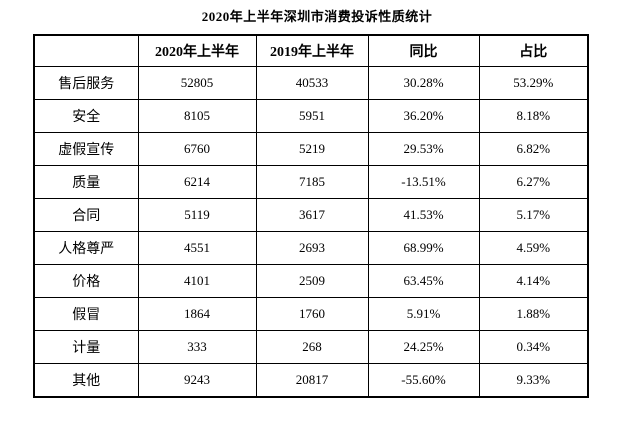 The image size is (634, 430). I want to click on cell-2020-value: 6760, so click(197, 149).